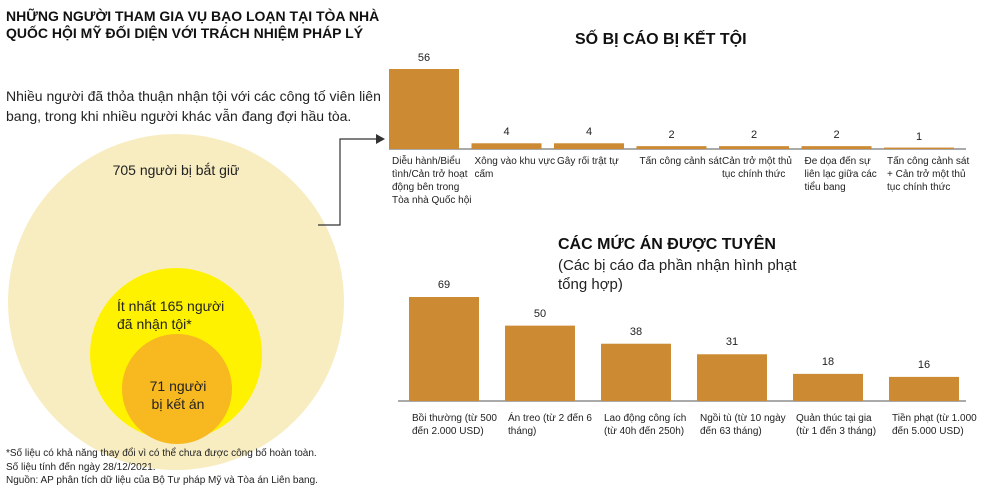 Image resolution: width=1000 pixels, height=502 pixels. Describe the element at coordinates (176, 170) in the screenshot. I see `arrested-label: 705 người bị bắt giữ` at that location.